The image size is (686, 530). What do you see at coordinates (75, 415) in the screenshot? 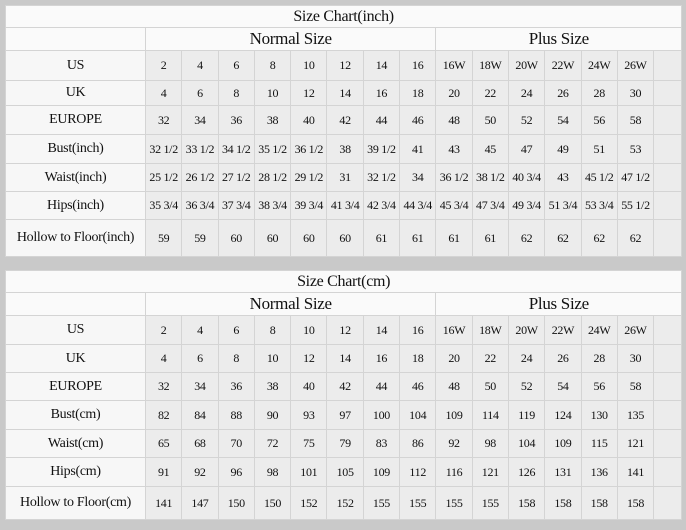
I see `row-label: Bust(cm)` at bounding box center [75, 415].